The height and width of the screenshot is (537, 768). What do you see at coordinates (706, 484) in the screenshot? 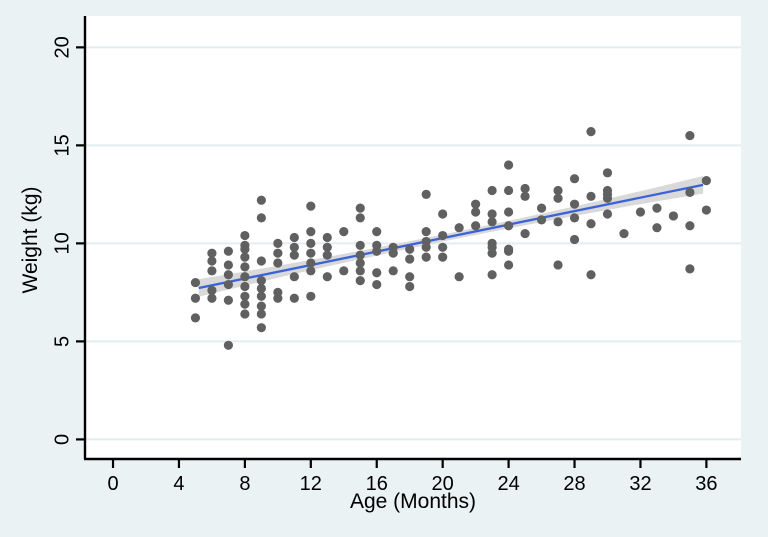
I see `x-tick-label: 36` at bounding box center [706, 484].